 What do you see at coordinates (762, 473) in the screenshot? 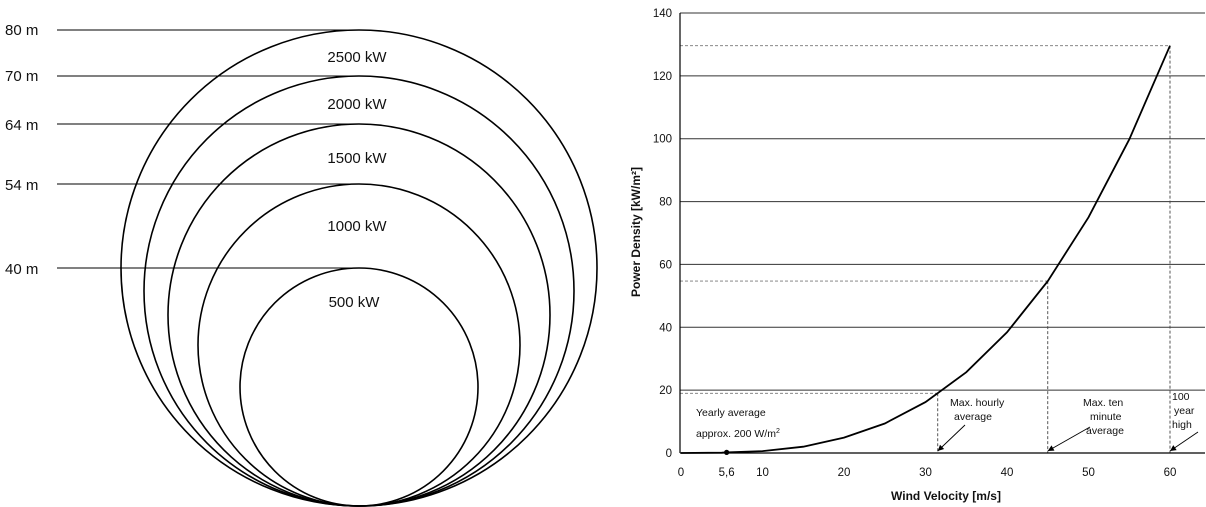
I see `x-tick-label-10: 10` at bounding box center [762, 473].